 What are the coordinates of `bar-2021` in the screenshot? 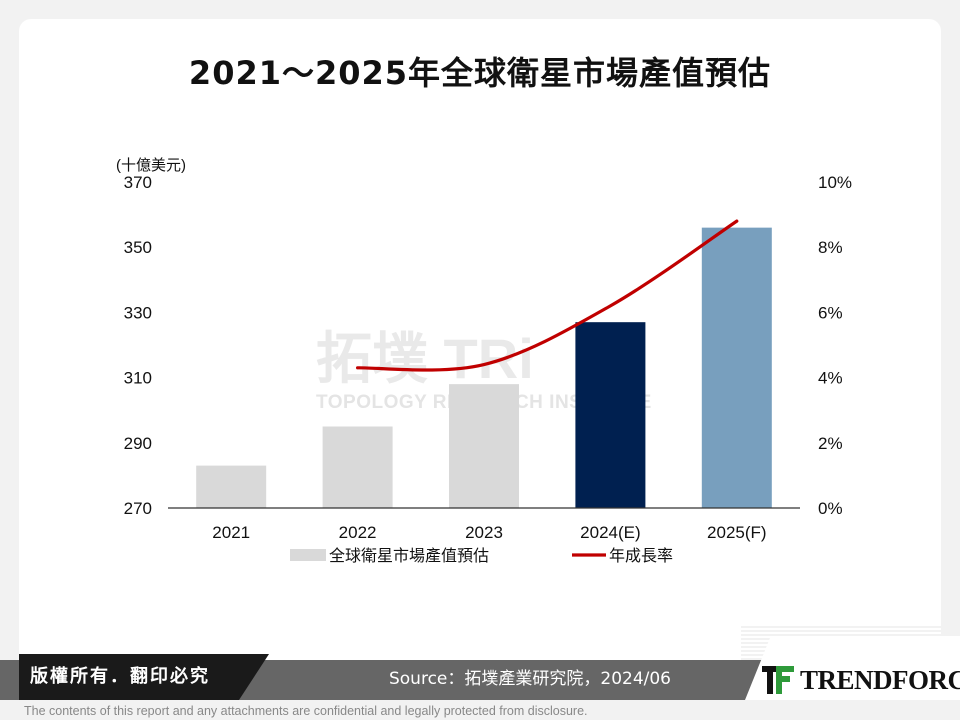 It's located at (231, 486).